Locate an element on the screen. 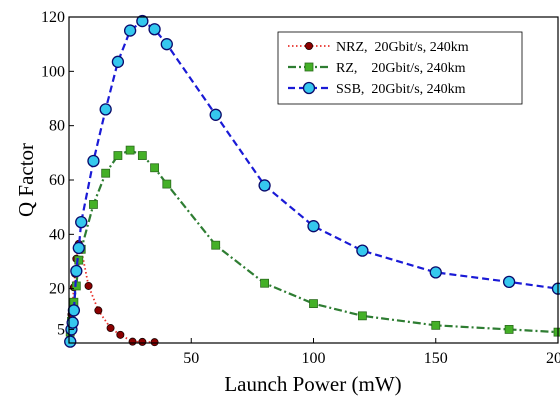  y-tick-label: 40 is located at coordinates (57, 234).